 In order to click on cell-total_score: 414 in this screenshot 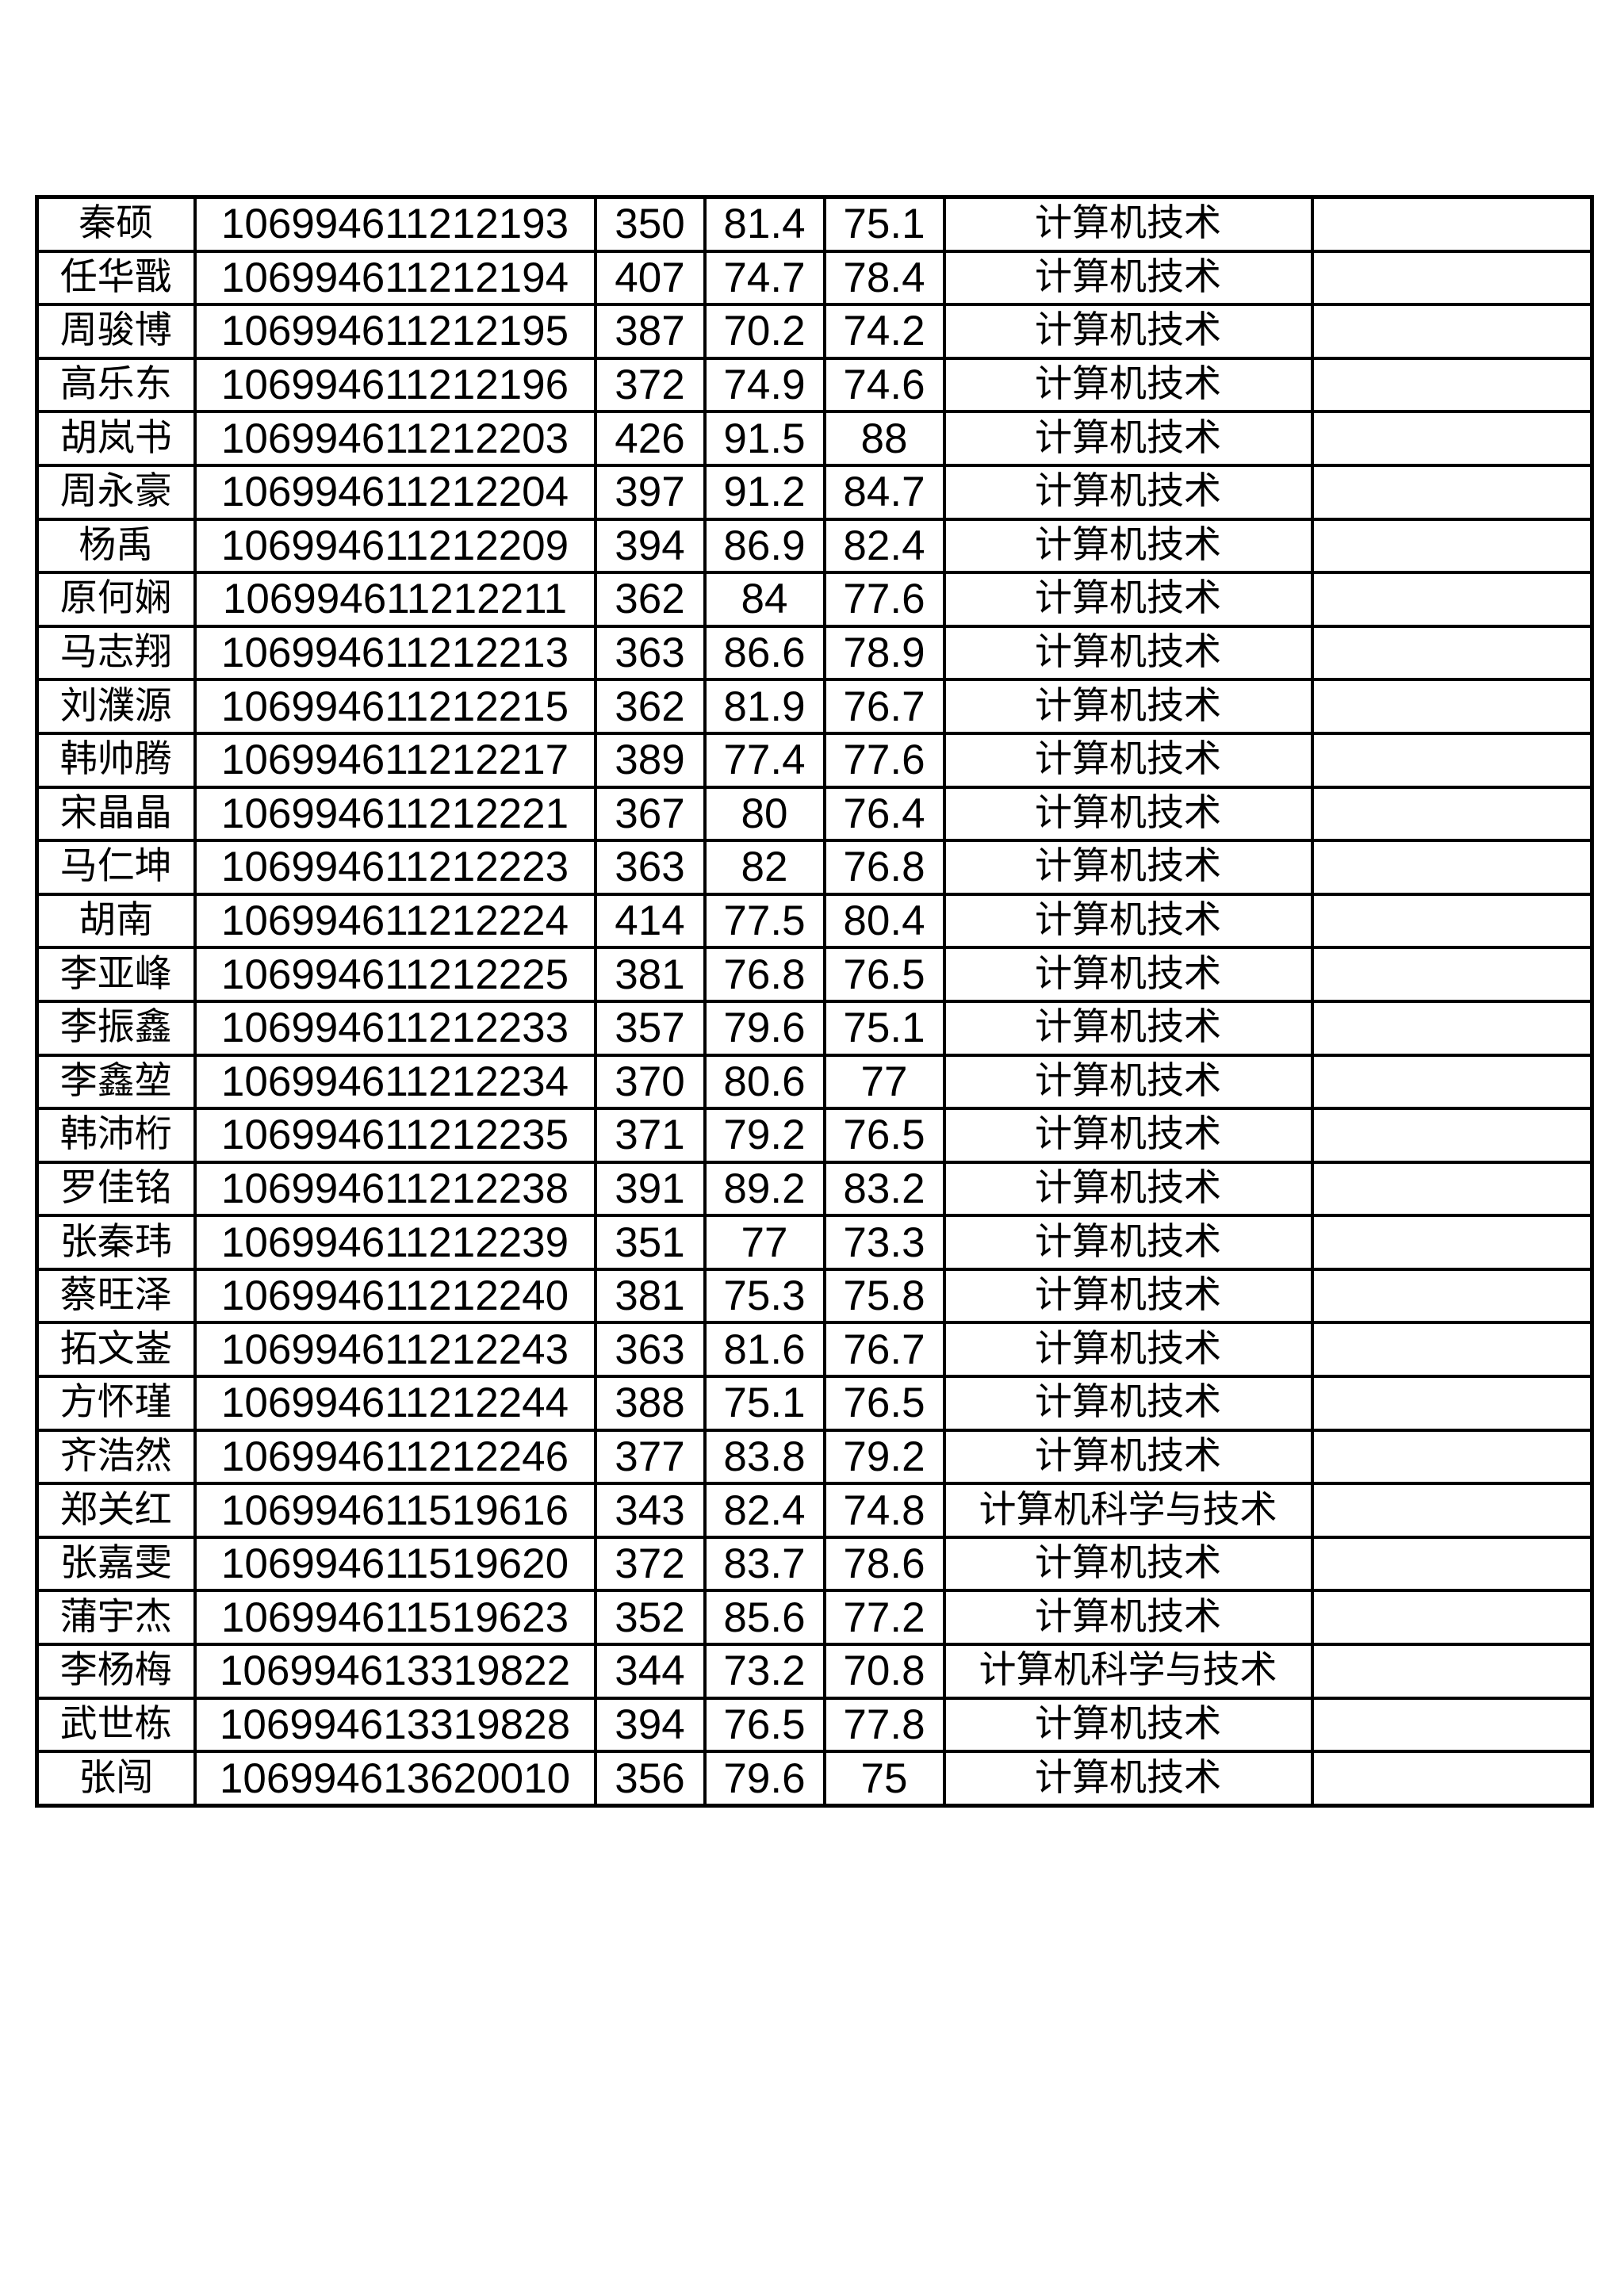, I will do `click(650, 921)`.